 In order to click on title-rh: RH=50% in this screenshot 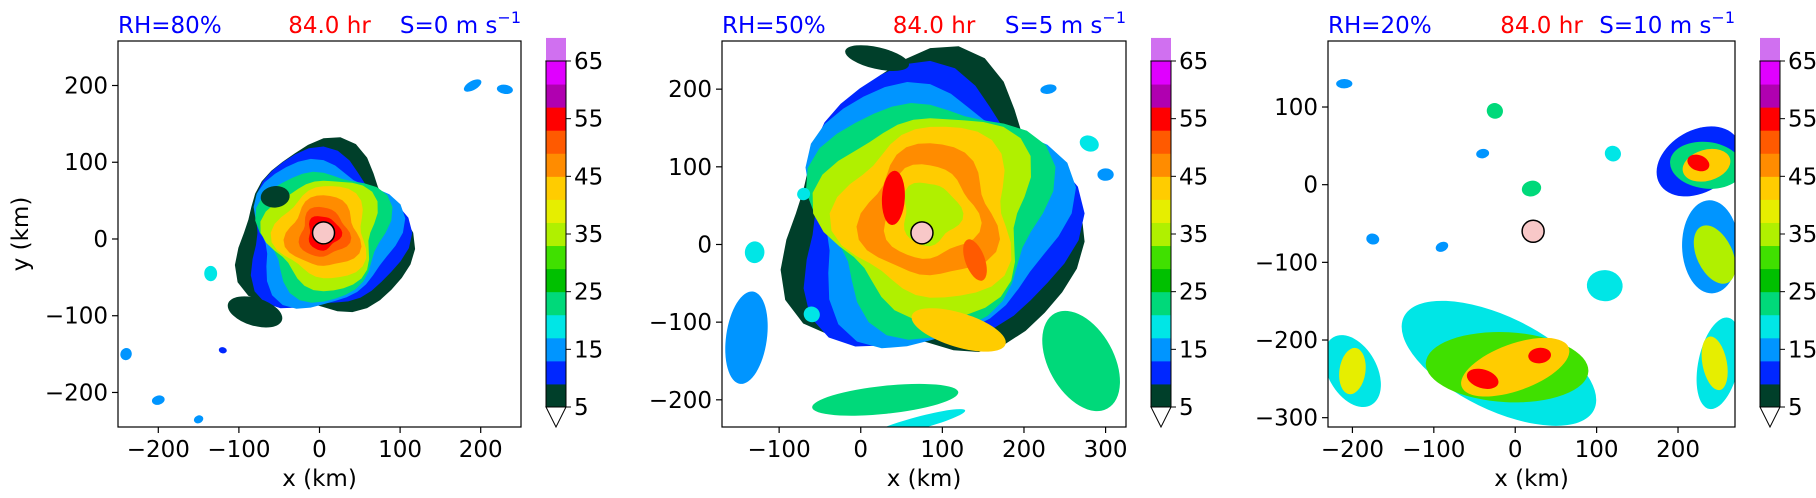, I will do `click(774, 26)`.